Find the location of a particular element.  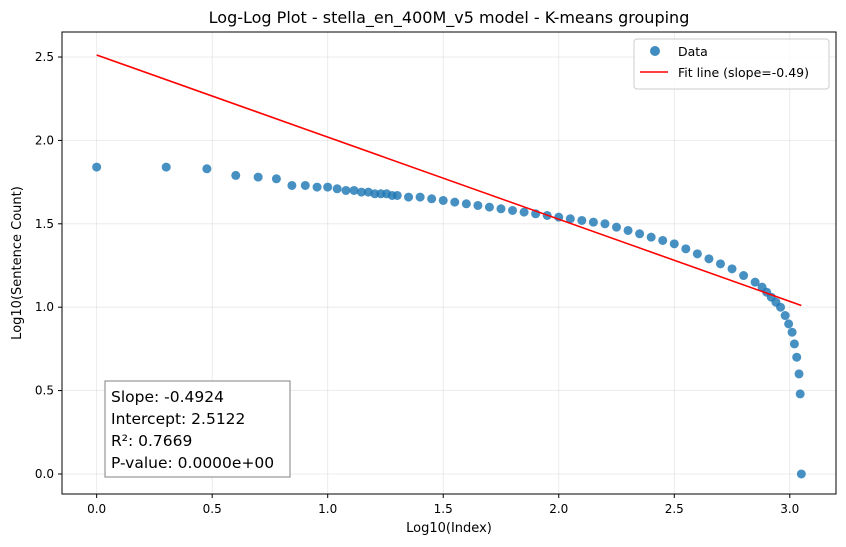

x-axis-label: Log10(Index) is located at coordinates (449, 528).